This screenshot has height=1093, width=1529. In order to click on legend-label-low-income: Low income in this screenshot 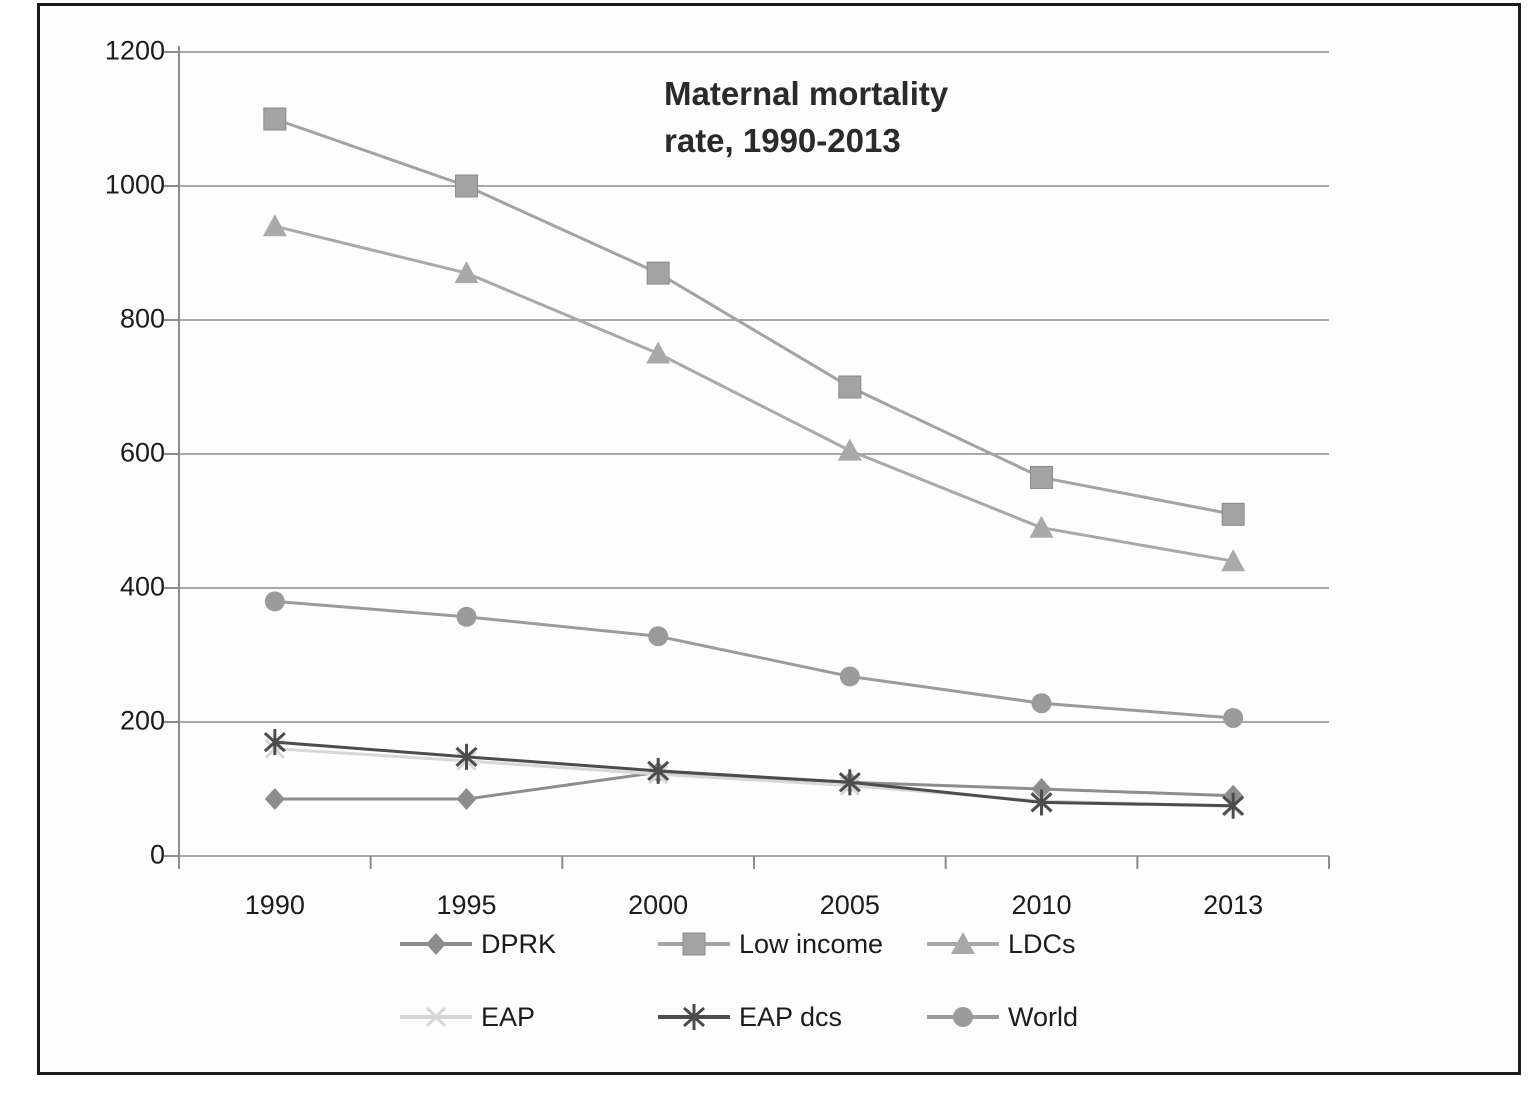, I will do `click(811, 943)`.